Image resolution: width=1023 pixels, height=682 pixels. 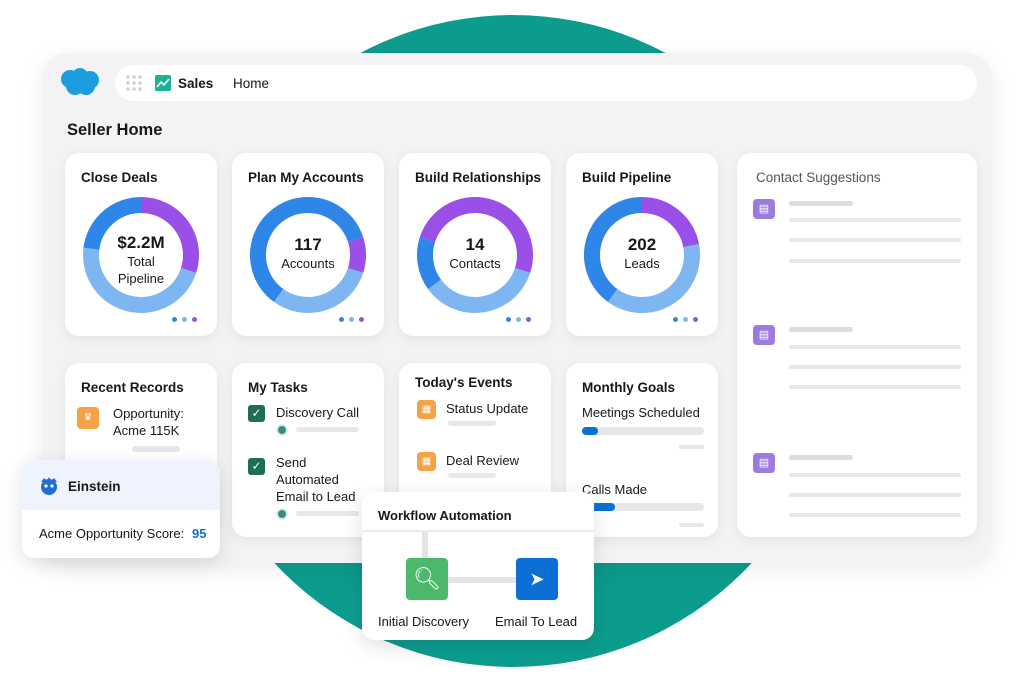 What do you see at coordinates (445, 515) in the screenshot?
I see `workflow-title: Workflow Automation` at bounding box center [445, 515].